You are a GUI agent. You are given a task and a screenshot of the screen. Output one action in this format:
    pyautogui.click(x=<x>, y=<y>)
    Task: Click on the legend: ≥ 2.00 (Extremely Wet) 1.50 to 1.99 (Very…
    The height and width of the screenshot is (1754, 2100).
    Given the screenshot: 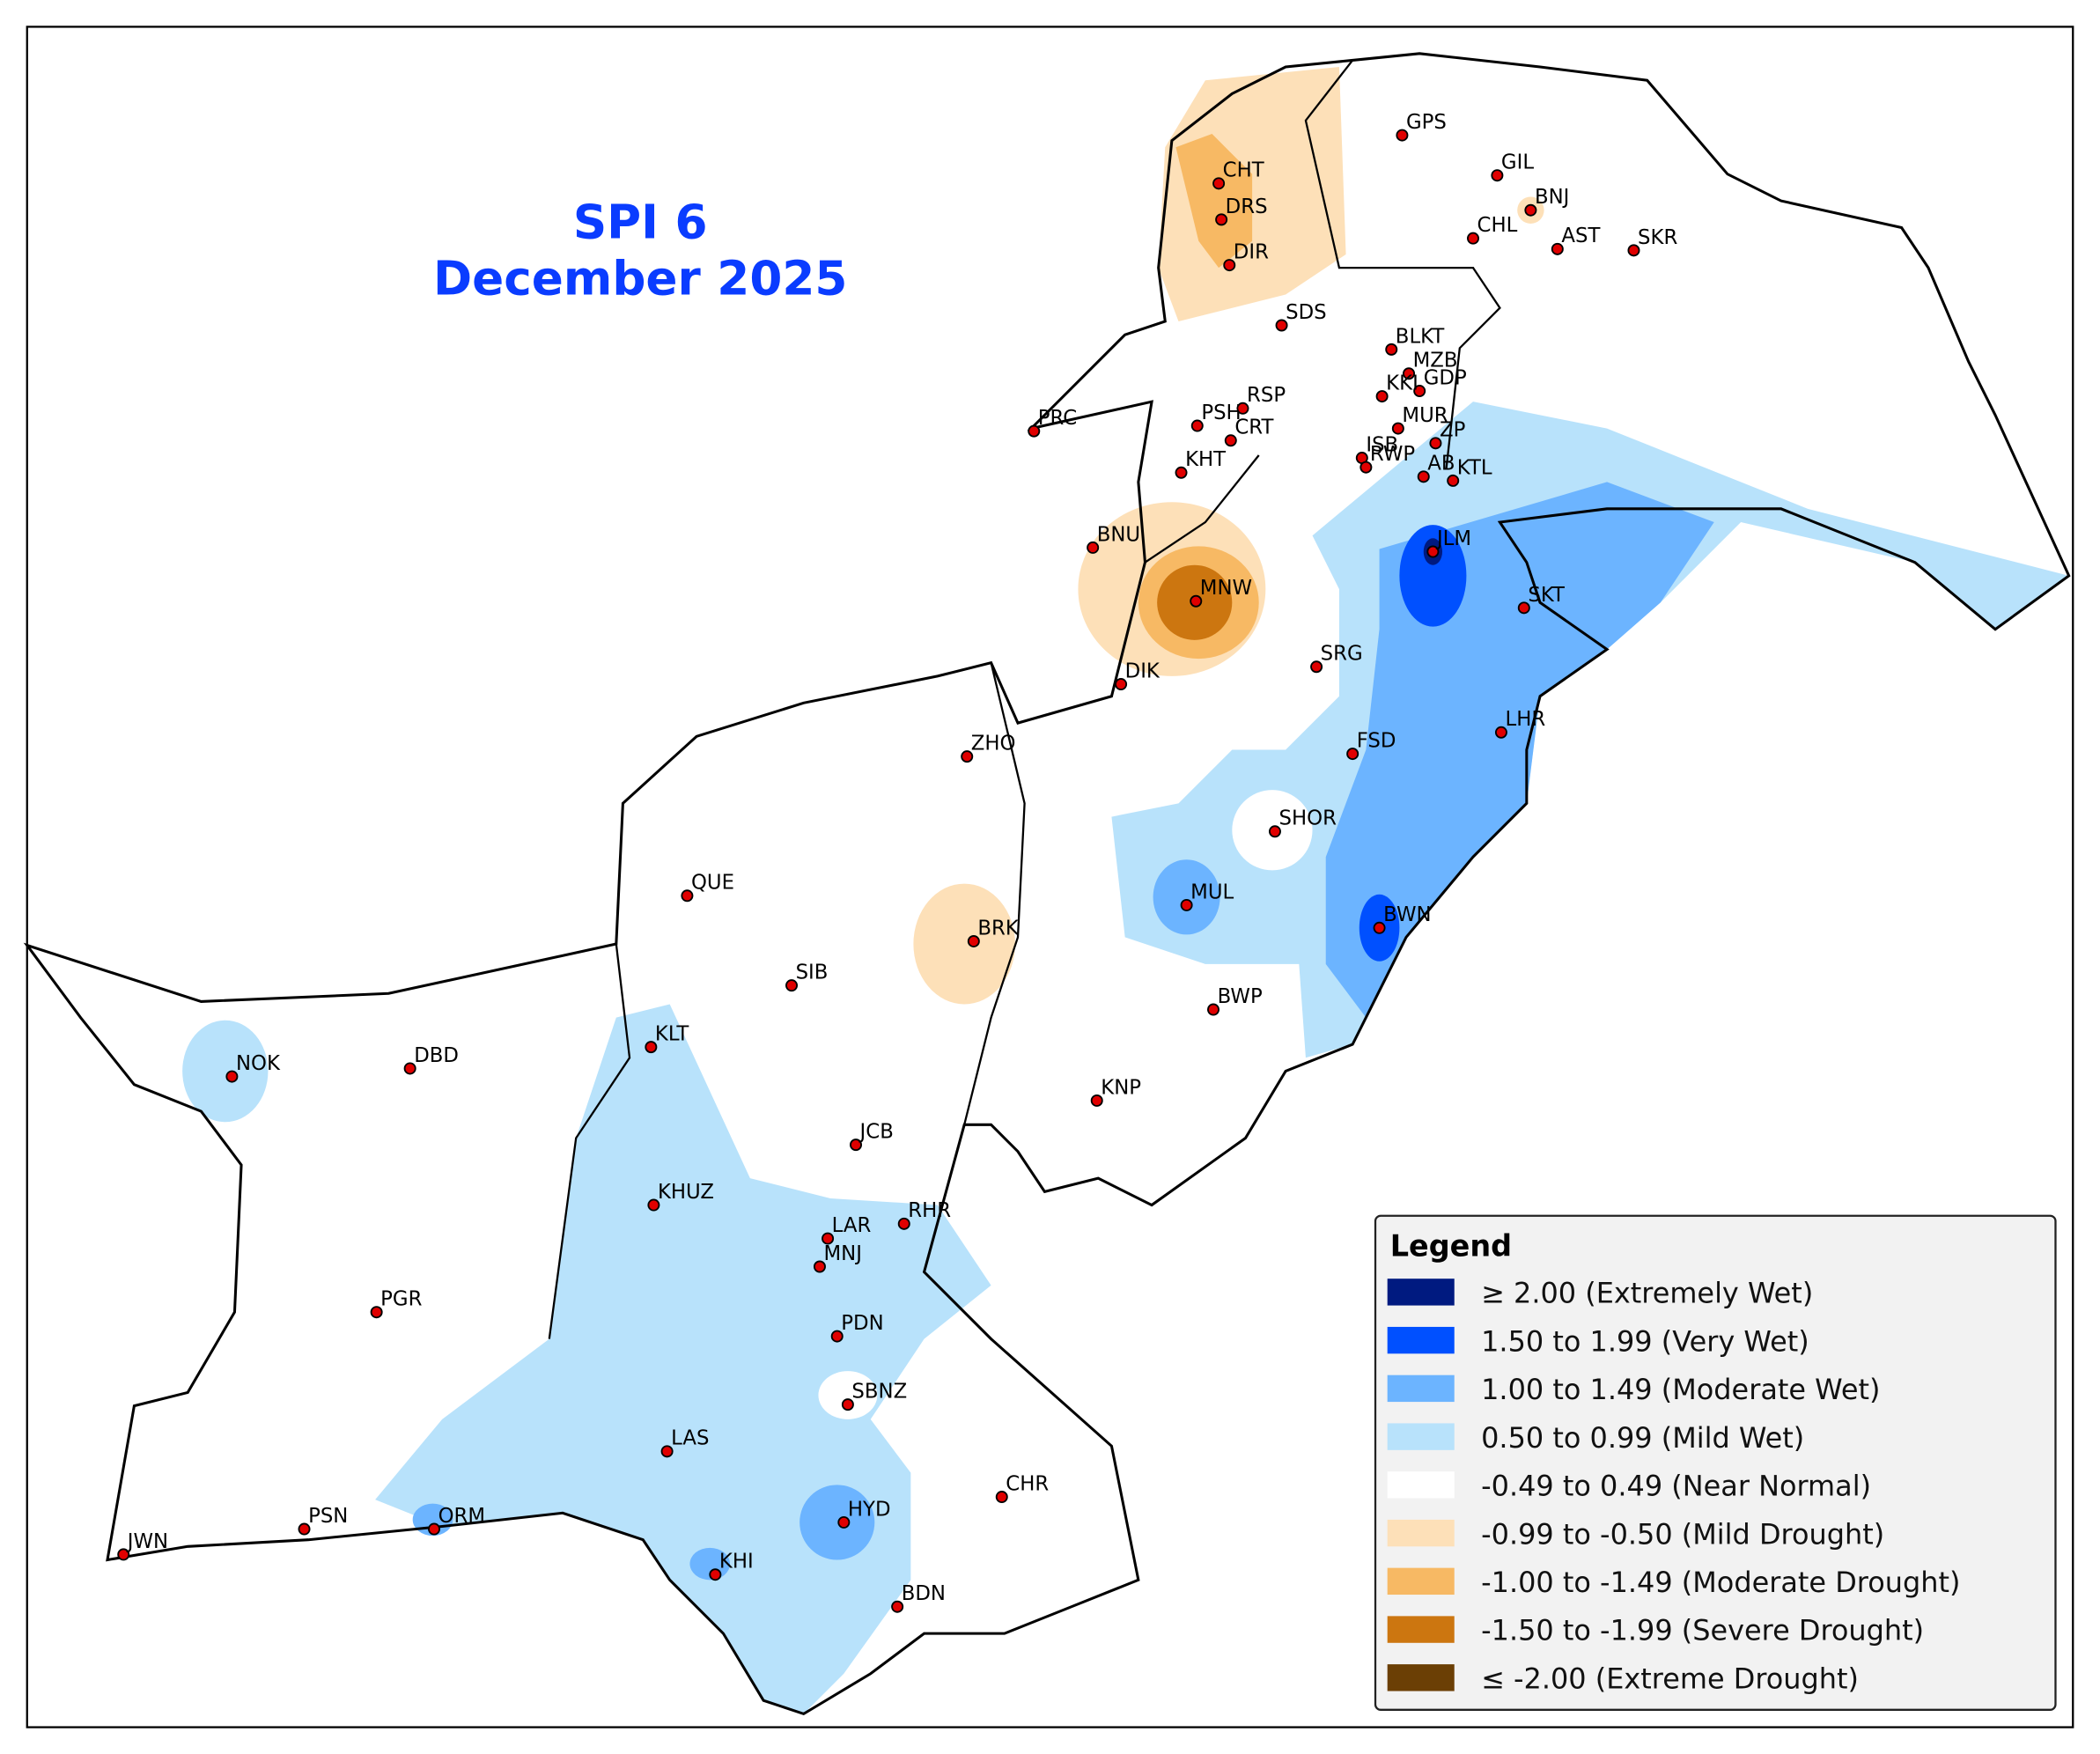 What is the action you would take?
    pyautogui.click(x=1673, y=1486)
    